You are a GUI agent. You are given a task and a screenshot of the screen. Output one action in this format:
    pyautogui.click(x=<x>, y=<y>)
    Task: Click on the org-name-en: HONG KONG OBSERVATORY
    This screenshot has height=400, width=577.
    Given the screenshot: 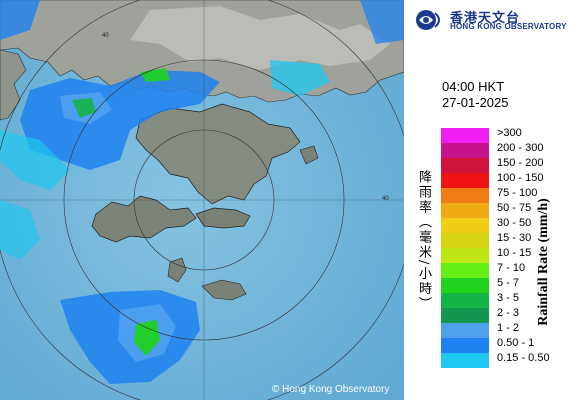 What is the action you would take?
    pyautogui.click(x=508, y=26)
    